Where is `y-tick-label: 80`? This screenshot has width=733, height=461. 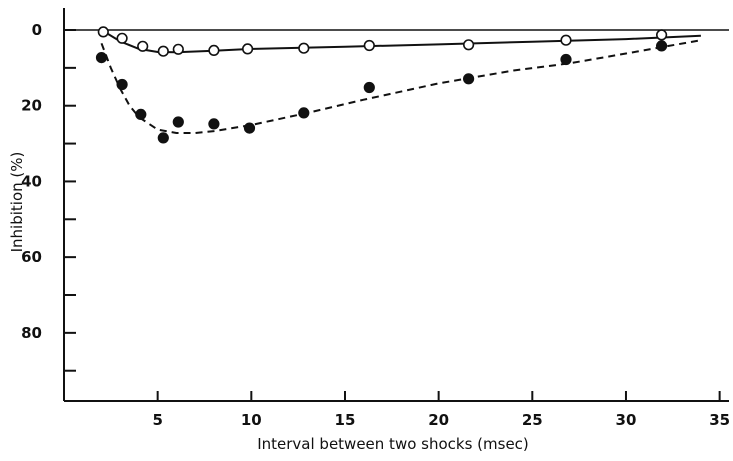
y-tick-label: 80 is located at coordinates (31, 333).